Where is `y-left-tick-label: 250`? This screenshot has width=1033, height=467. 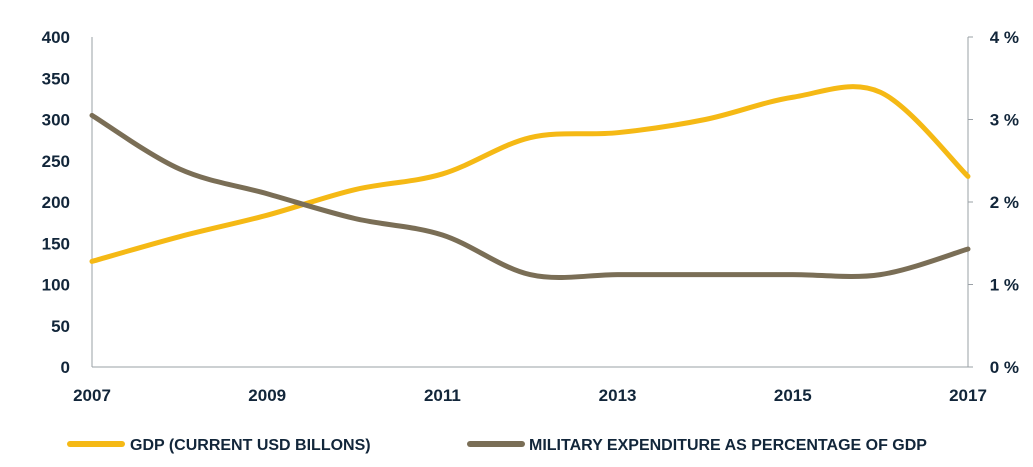
y-left-tick-label: 250 is located at coordinates (56, 161).